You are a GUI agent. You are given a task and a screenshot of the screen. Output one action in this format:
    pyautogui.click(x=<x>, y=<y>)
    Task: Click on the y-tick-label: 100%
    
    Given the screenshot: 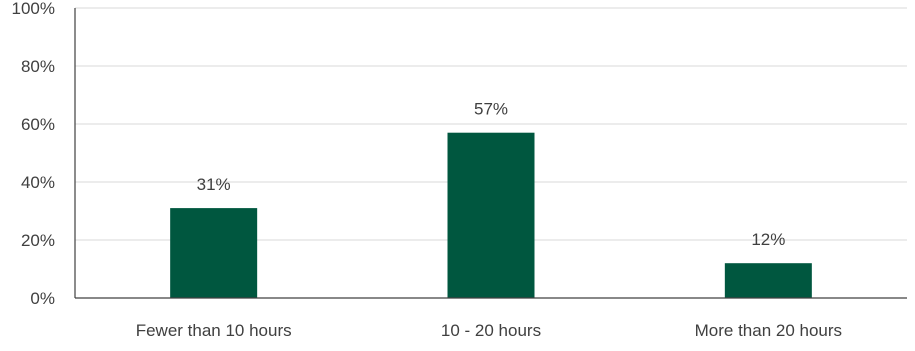 What is the action you would take?
    pyautogui.click(x=33, y=9)
    